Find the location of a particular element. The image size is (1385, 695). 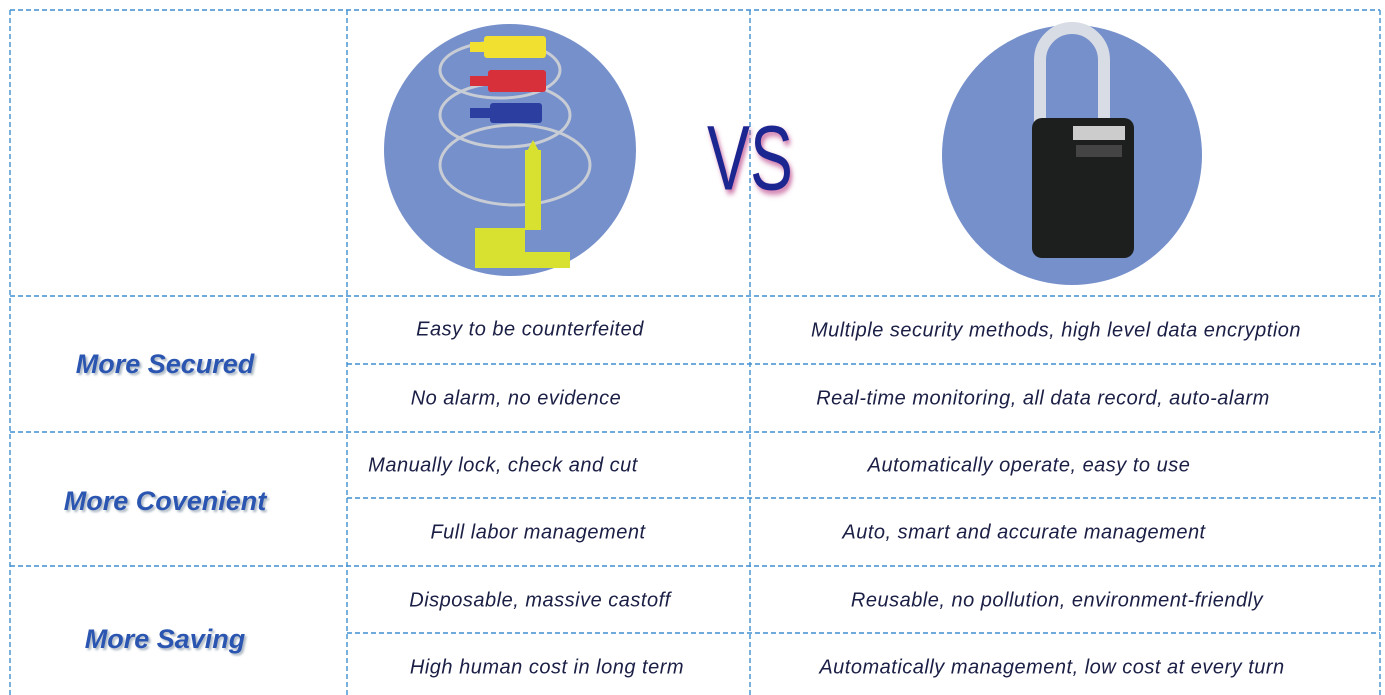

cell-text: Auto, smart and accurate management is located at coordinates (1023, 532).